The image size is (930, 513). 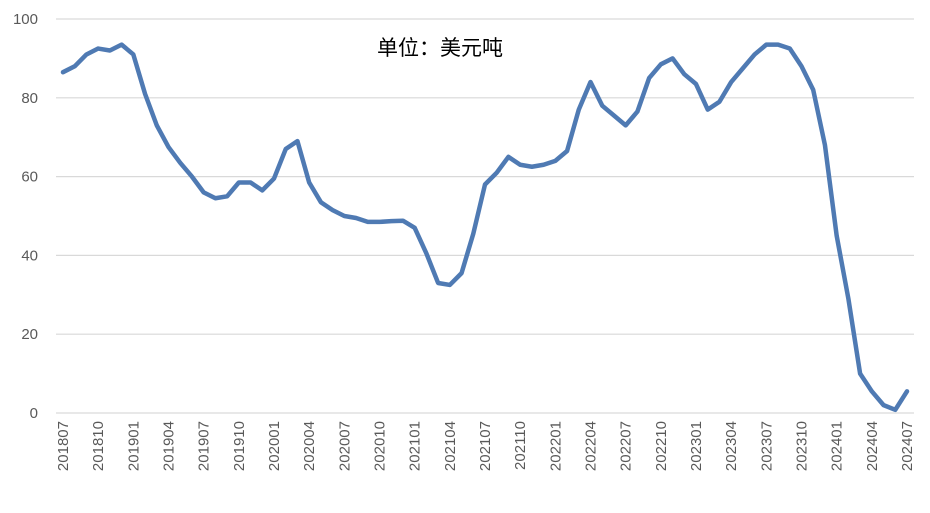 I want to click on x-tick-label: 202404, so click(x=872, y=446).